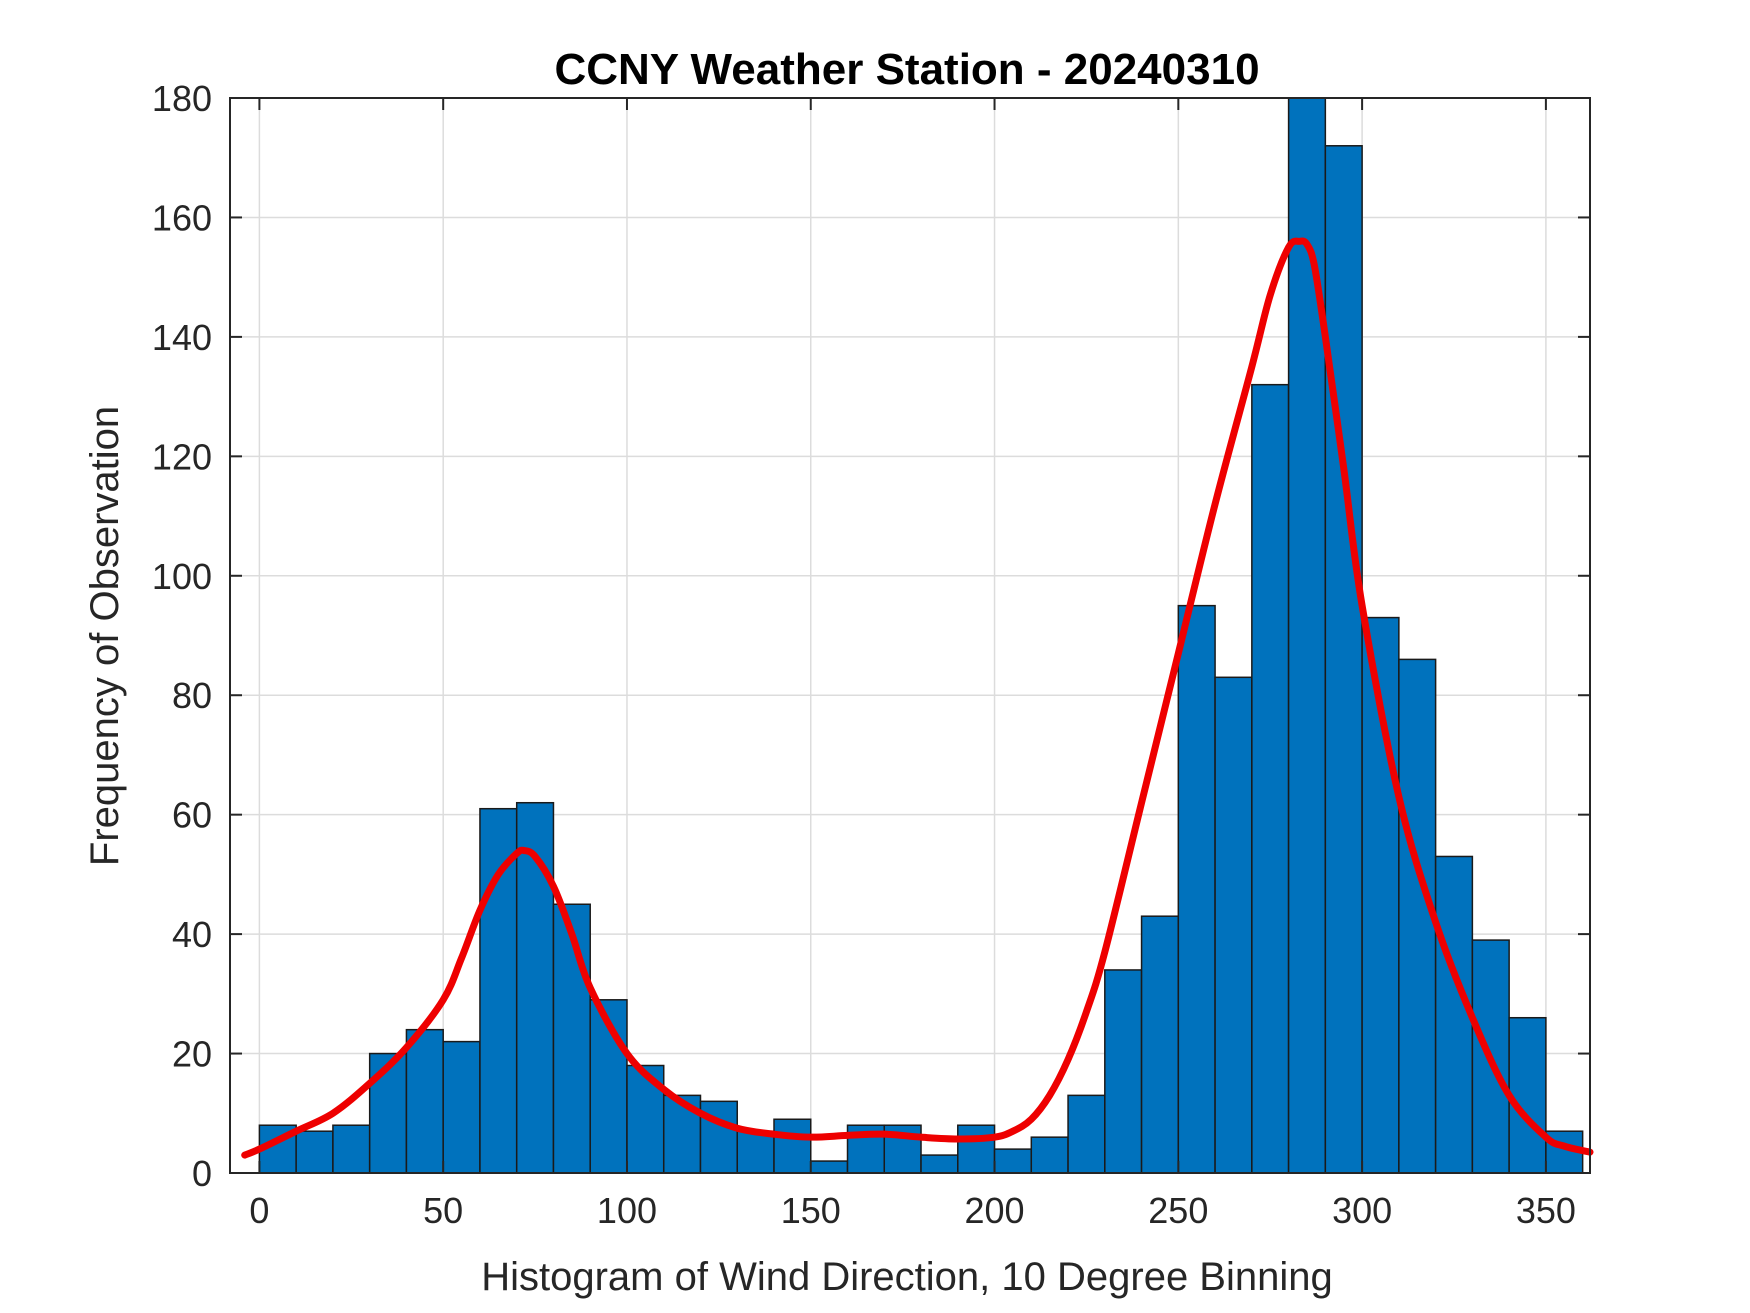 The height and width of the screenshot is (1313, 1750). I want to click on x-tick-label: 150, so click(811, 1210).